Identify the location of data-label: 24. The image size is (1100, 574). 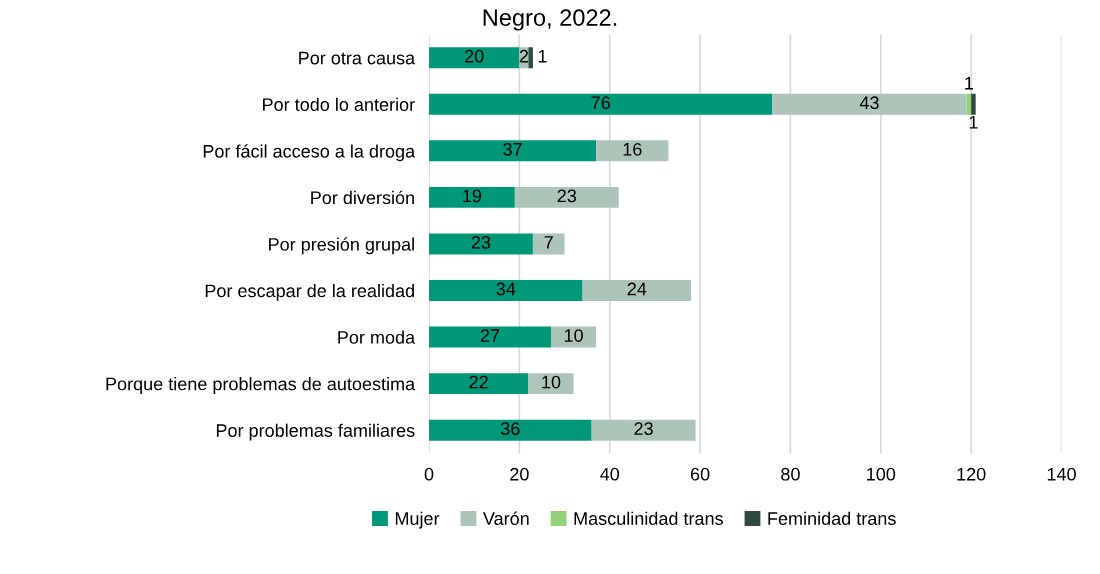
(637, 289).